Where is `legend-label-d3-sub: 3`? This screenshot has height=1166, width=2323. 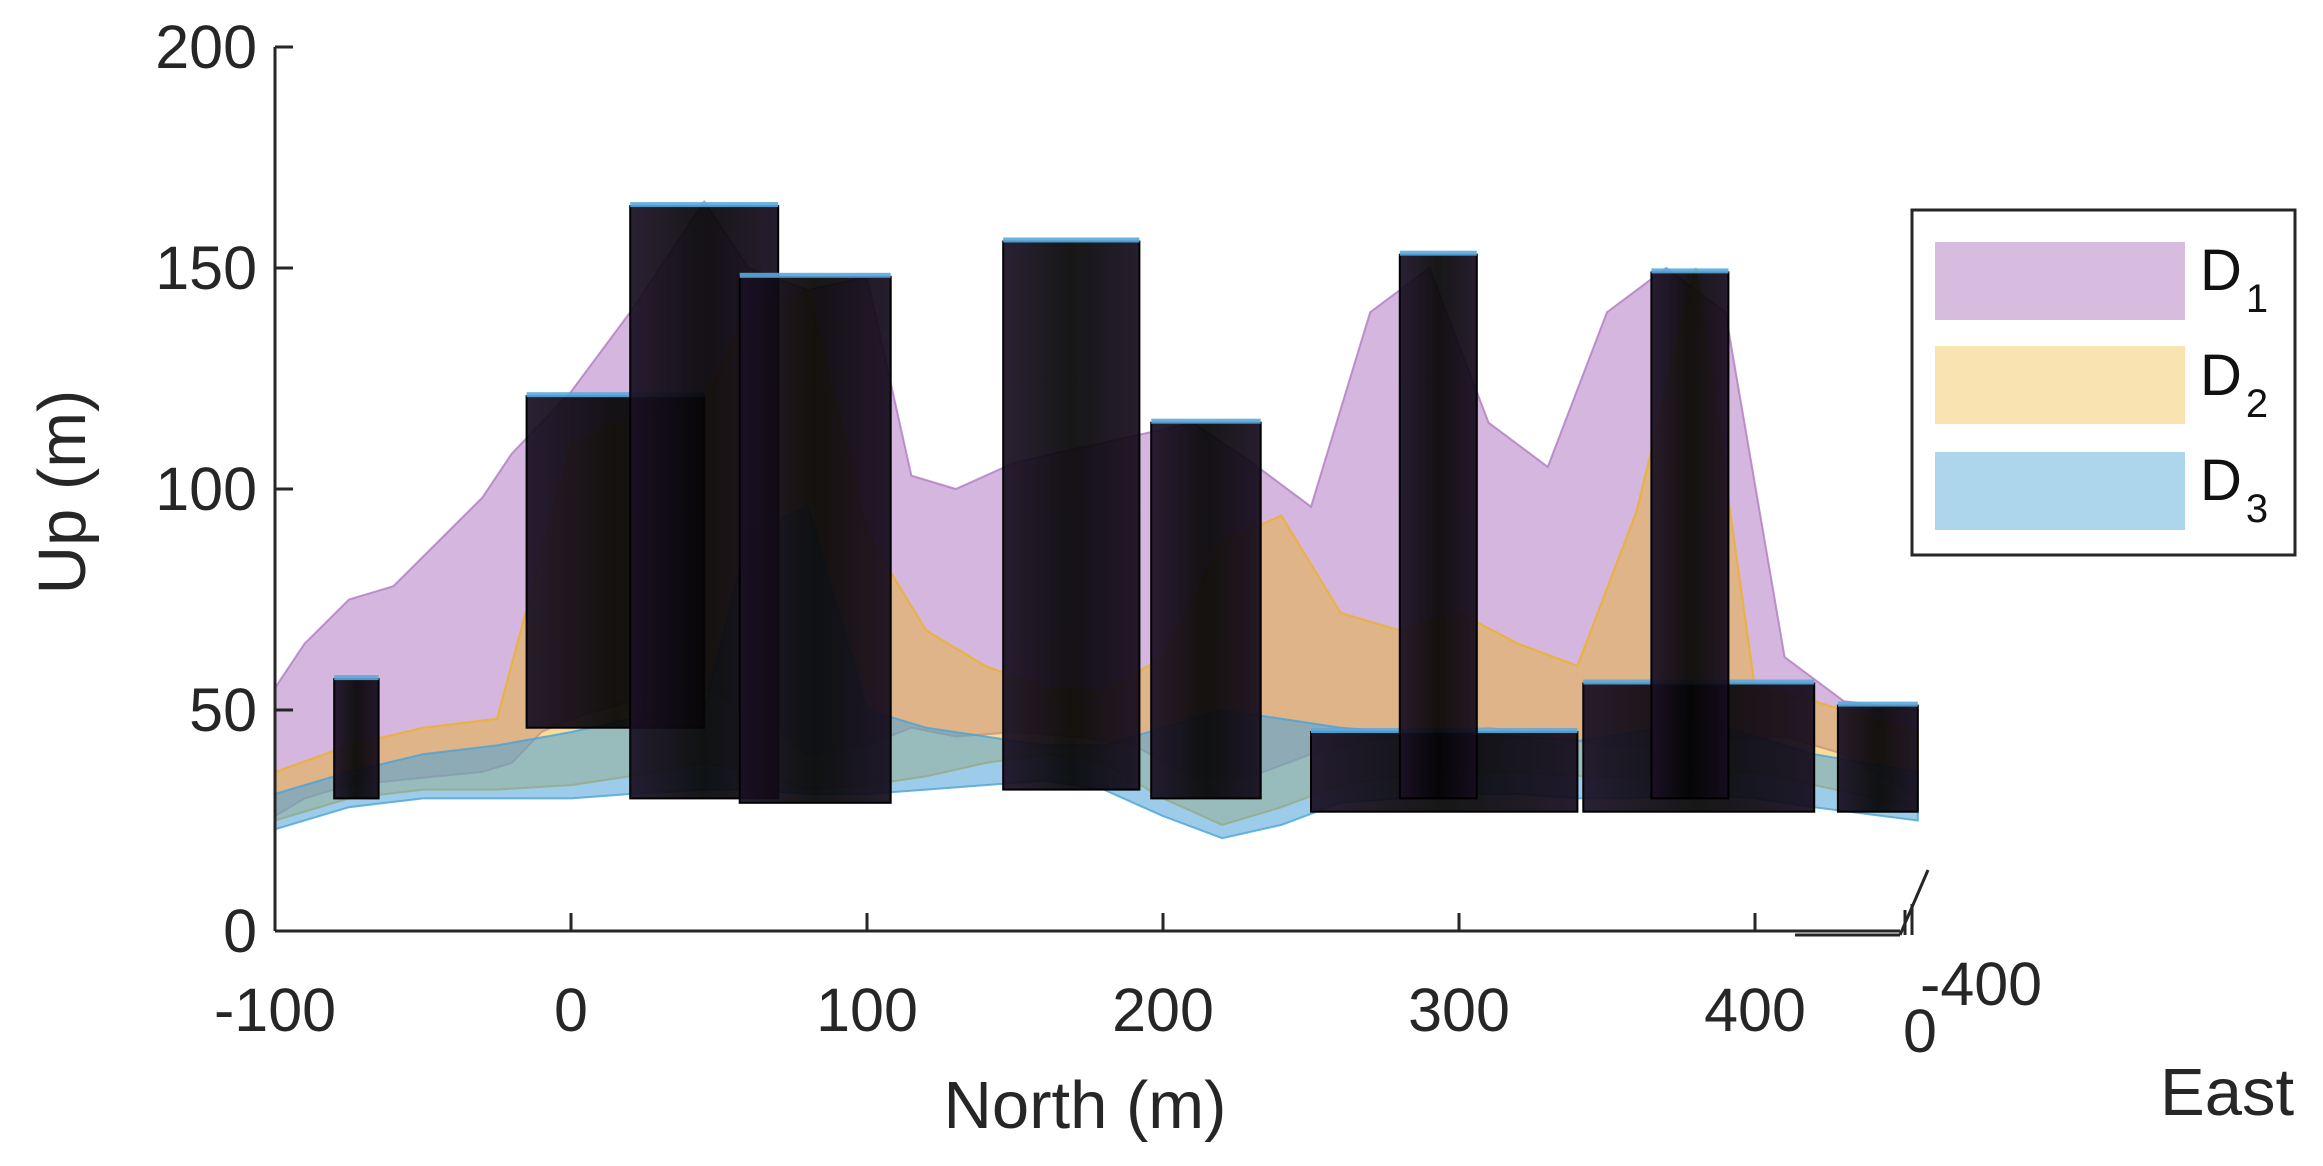 legend-label-d3-sub: 3 is located at coordinates (2257, 509).